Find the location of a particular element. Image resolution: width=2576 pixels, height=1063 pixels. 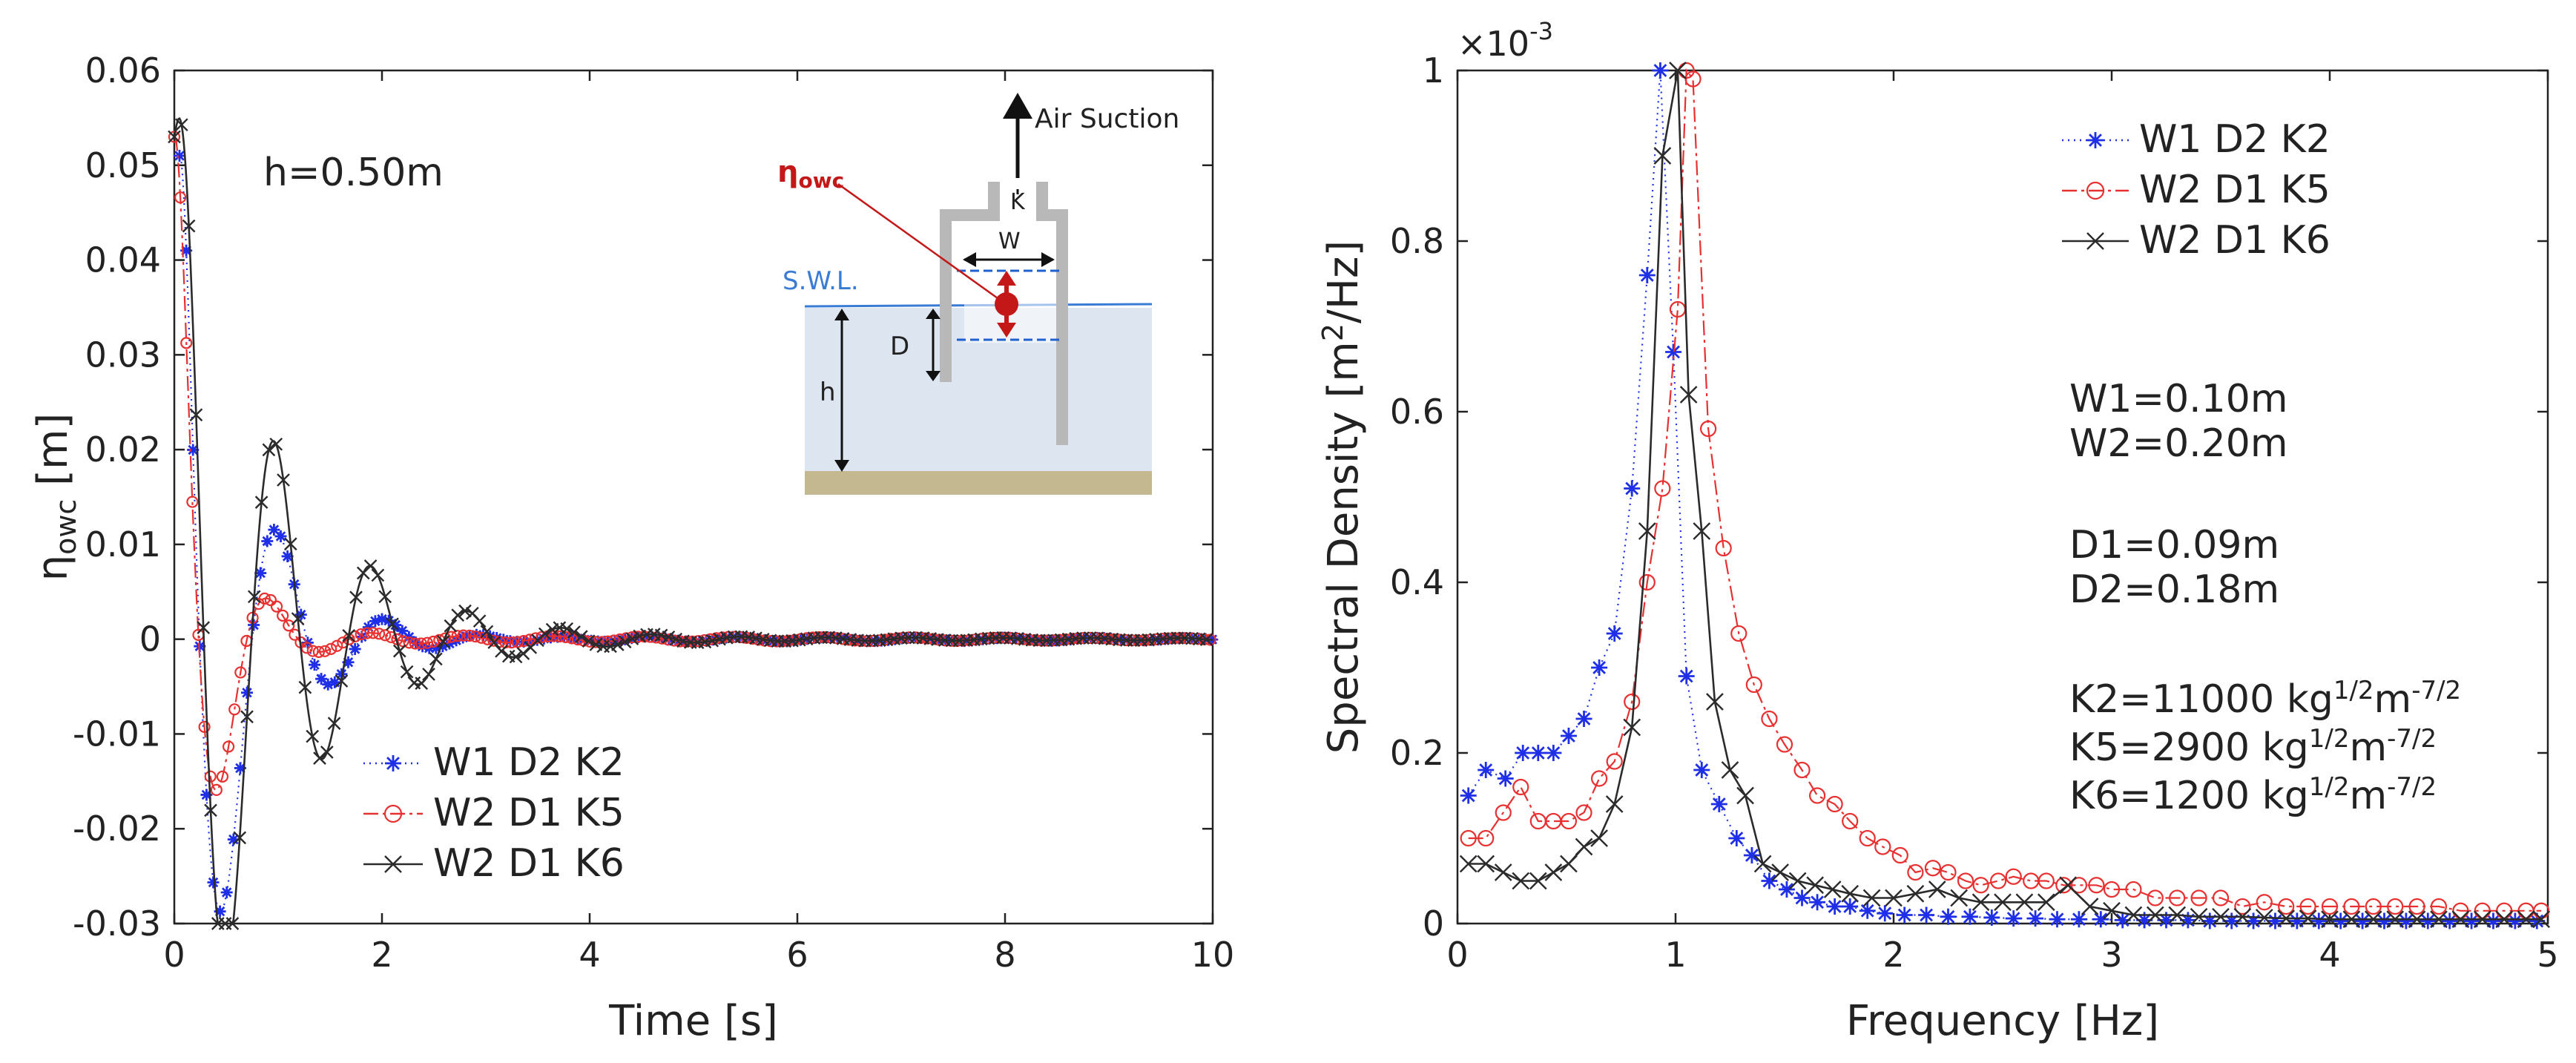

legend-label: W1 D2 K2 is located at coordinates (529, 762).